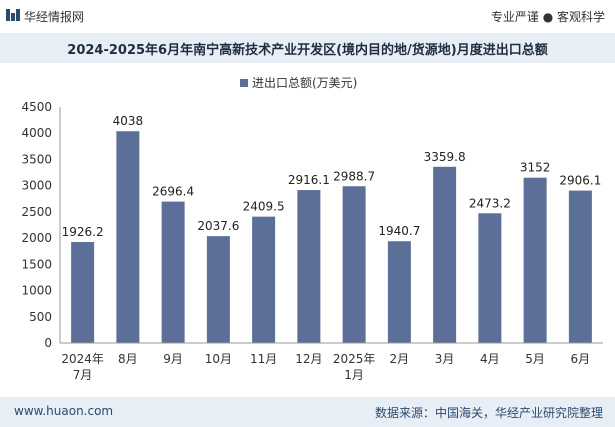 This screenshot has width=615, height=427. What do you see at coordinates (581, 359) in the screenshot?
I see `x-tick-label: 6月` at bounding box center [581, 359].